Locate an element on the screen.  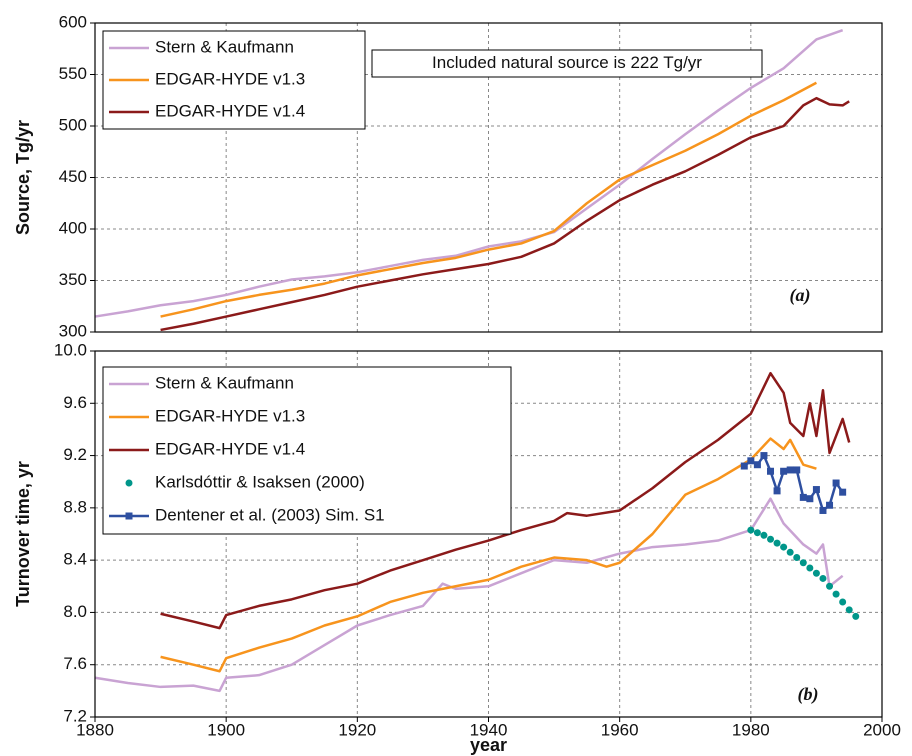
annotation-box is located at coordinates (567, 63).